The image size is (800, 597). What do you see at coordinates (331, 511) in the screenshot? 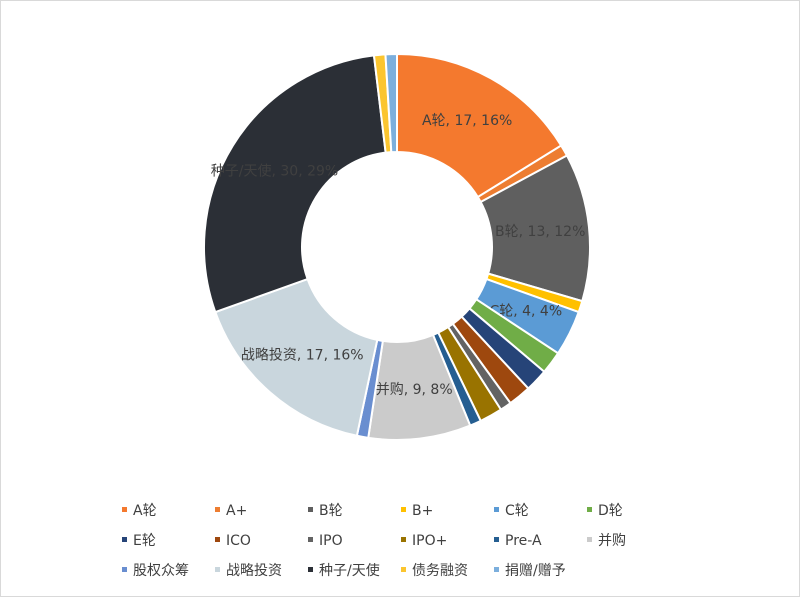
I see `legend-label: B轮` at bounding box center [331, 511].